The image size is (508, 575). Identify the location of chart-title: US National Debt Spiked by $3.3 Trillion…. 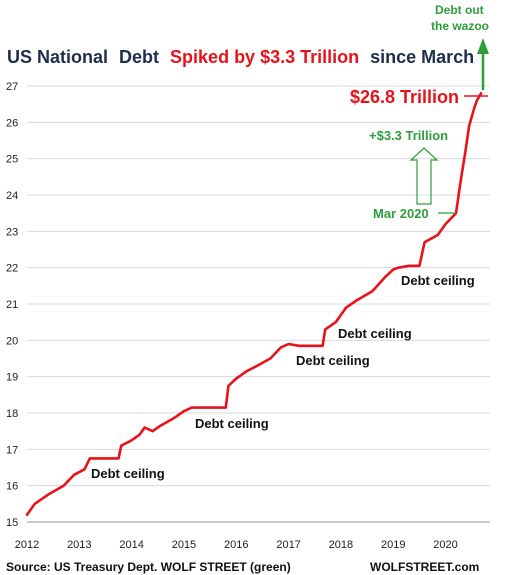
(240, 57).